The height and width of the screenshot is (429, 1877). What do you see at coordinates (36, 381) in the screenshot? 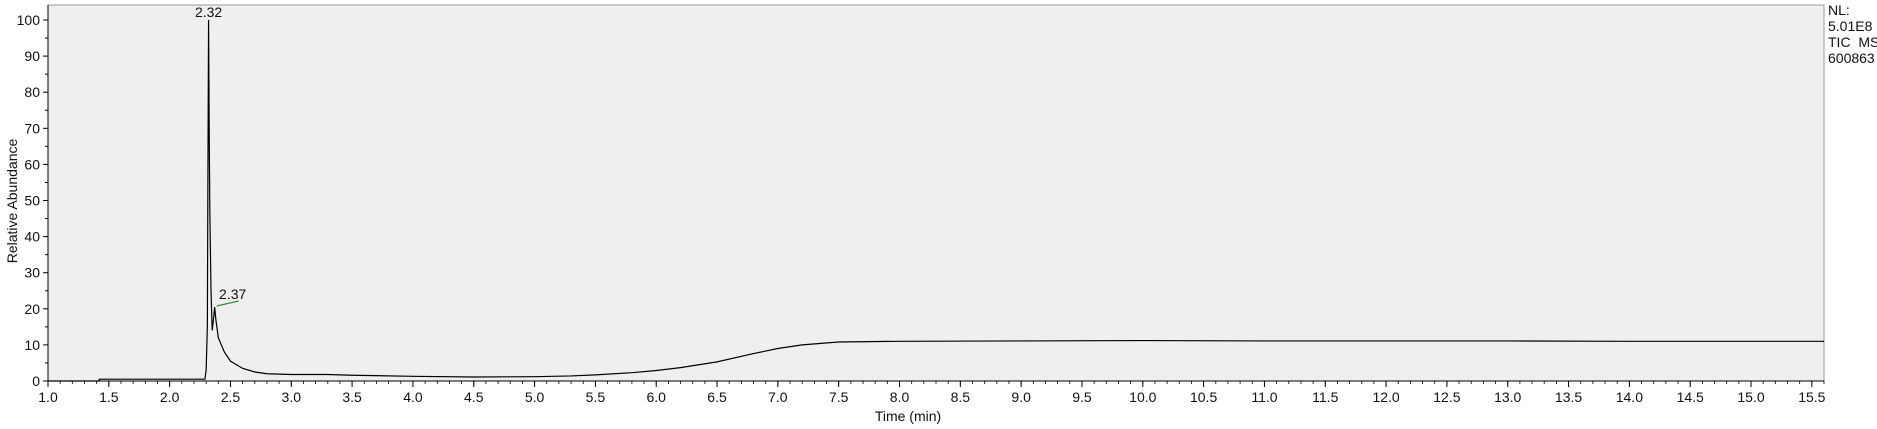
I see `y-tick-label: 0` at bounding box center [36, 381].